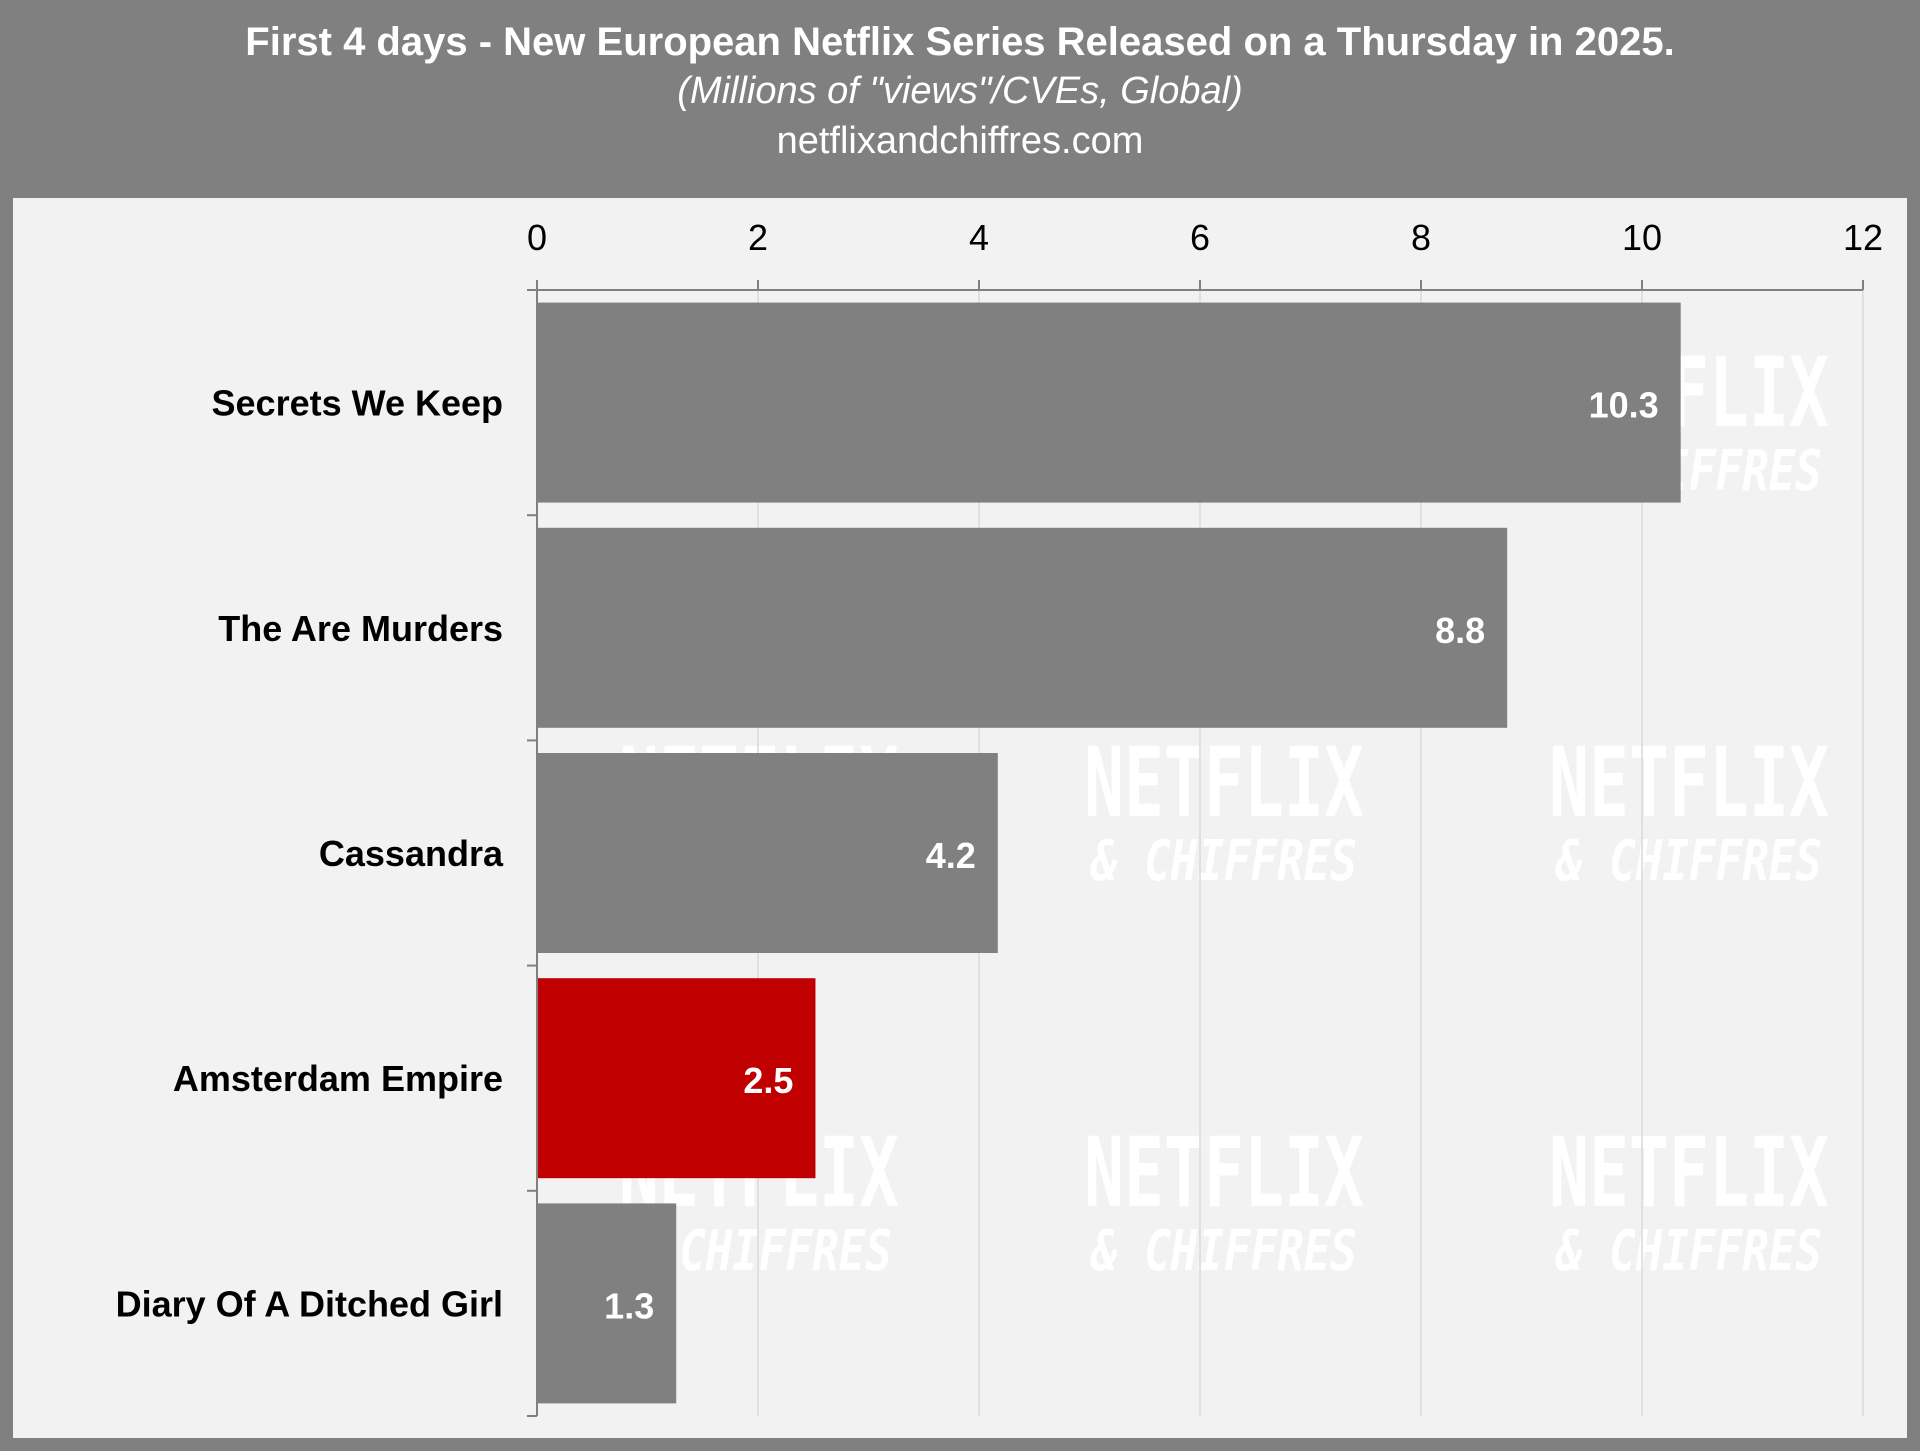 The height and width of the screenshot is (1451, 1920). What do you see at coordinates (357, 403) in the screenshot?
I see `category-label-0: Secrets We Keep` at bounding box center [357, 403].